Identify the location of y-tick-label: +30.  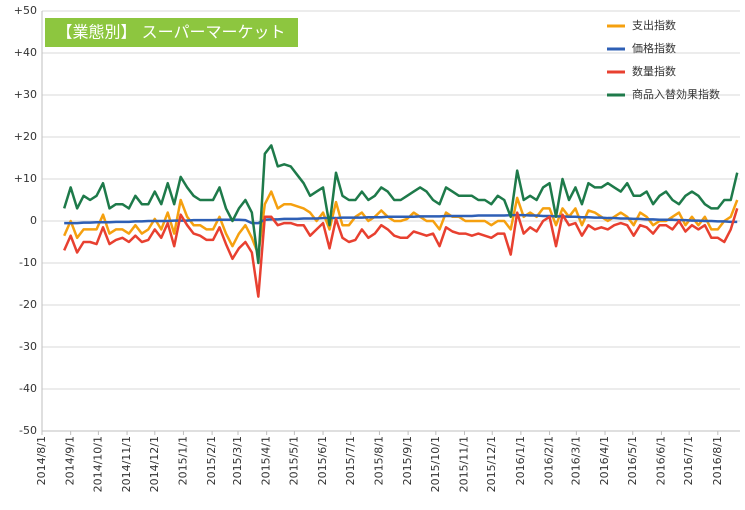
(25, 94).